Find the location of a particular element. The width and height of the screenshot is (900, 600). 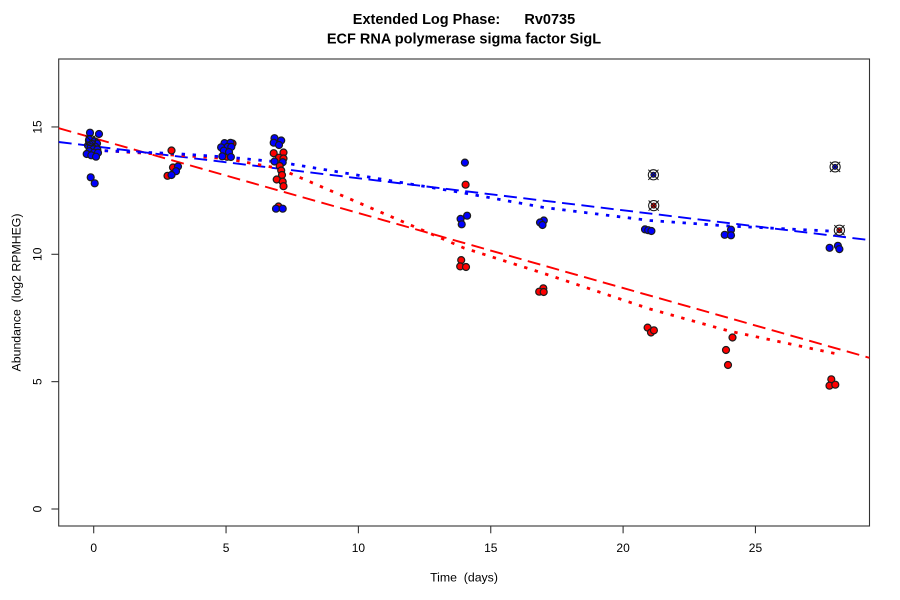

svg-text: Time (days) is located at coordinates (464, 578).